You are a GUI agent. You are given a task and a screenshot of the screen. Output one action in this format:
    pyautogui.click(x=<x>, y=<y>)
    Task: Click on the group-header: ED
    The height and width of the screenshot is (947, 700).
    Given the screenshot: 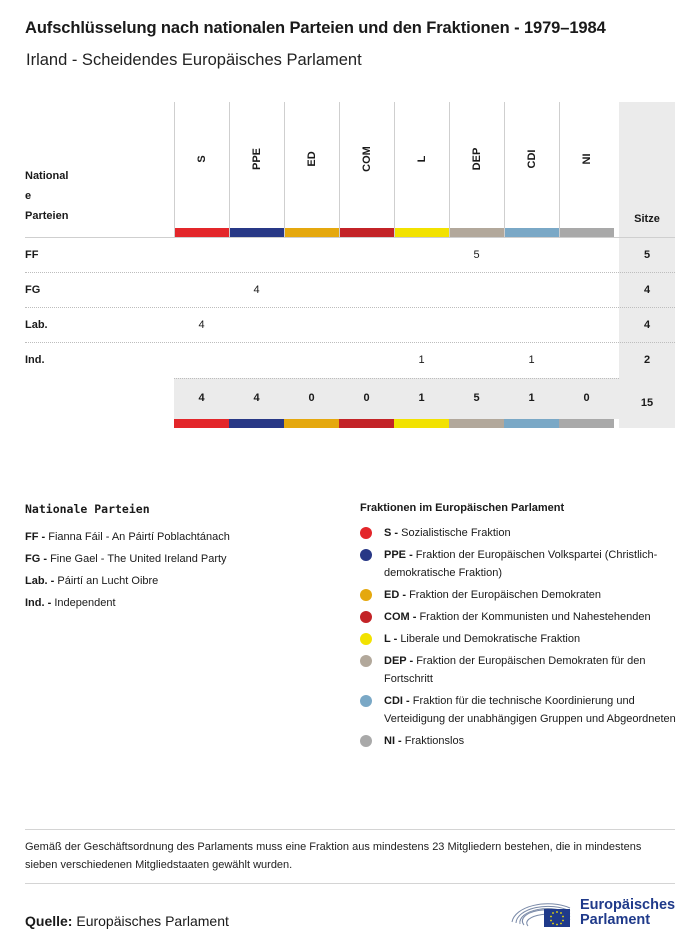 What is the action you would take?
    pyautogui.click(x=312, y=159)
    